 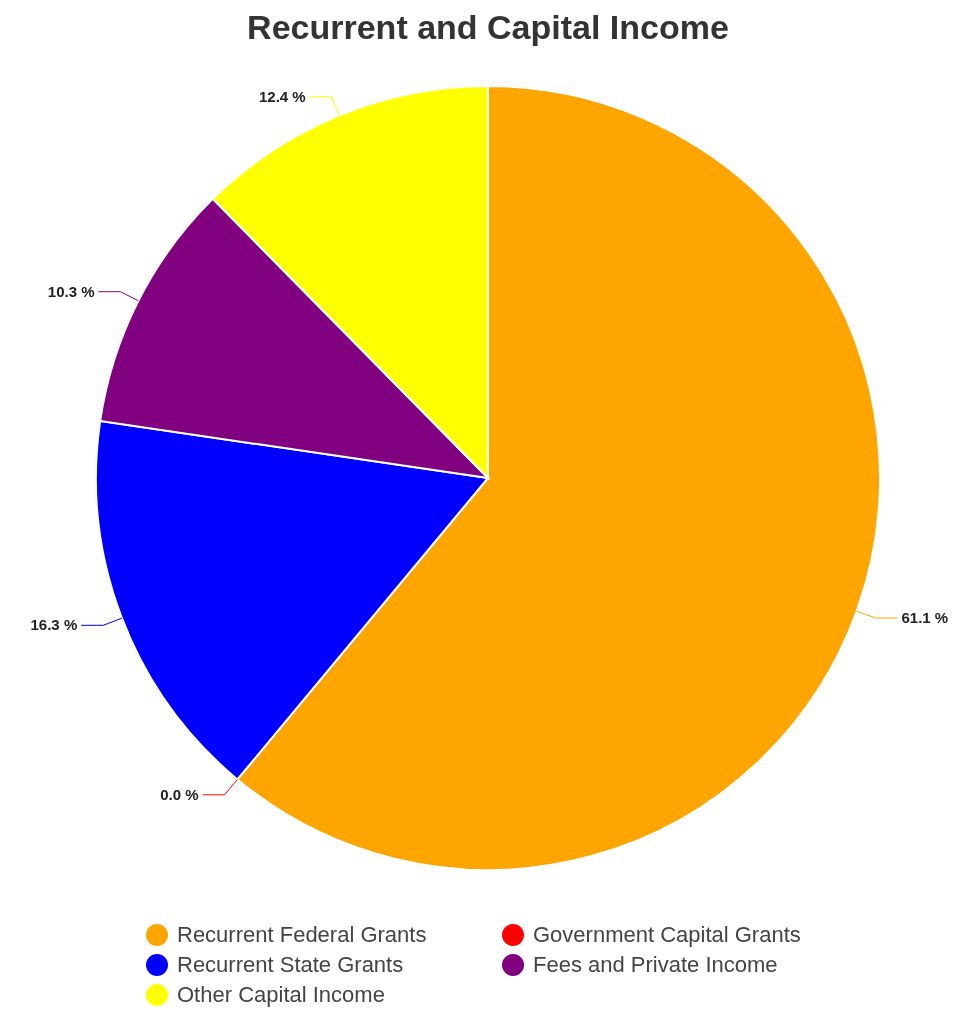 What do you see at coordinates (290, 965) in the screenshot?
I see `legend-label: Recurrent State Grants` at bounding box center [290, 965].